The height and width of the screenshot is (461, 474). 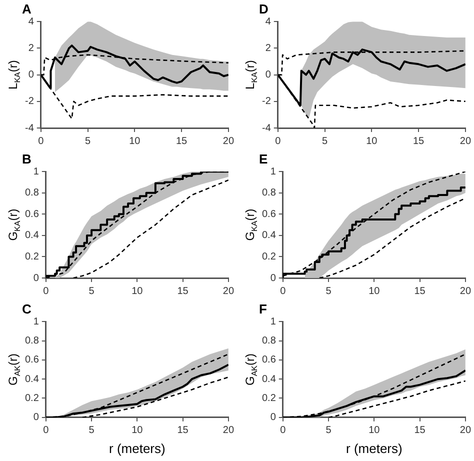 What do you see at coordinates (263, 8) in the screenshot?
I see `chart-title: D` at bounding box center [263, 8].